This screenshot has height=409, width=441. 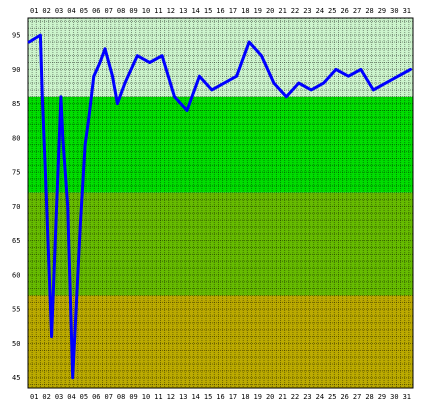 What do you see at coordinates (146, 11) in the screenshot?
I see `x-tick-label-top: 10` at bounding box center [146, 11].